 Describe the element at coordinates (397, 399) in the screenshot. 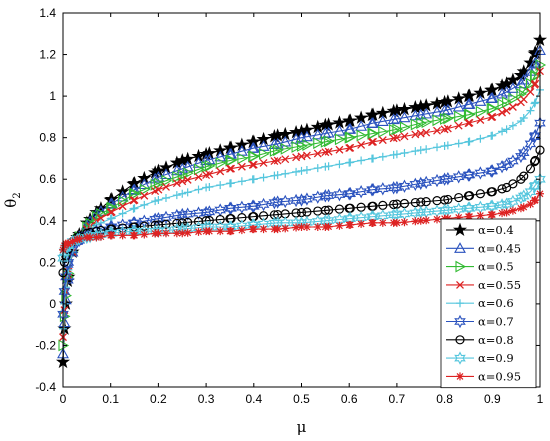

I see `x-tick-label-7: 0.7` at that location.